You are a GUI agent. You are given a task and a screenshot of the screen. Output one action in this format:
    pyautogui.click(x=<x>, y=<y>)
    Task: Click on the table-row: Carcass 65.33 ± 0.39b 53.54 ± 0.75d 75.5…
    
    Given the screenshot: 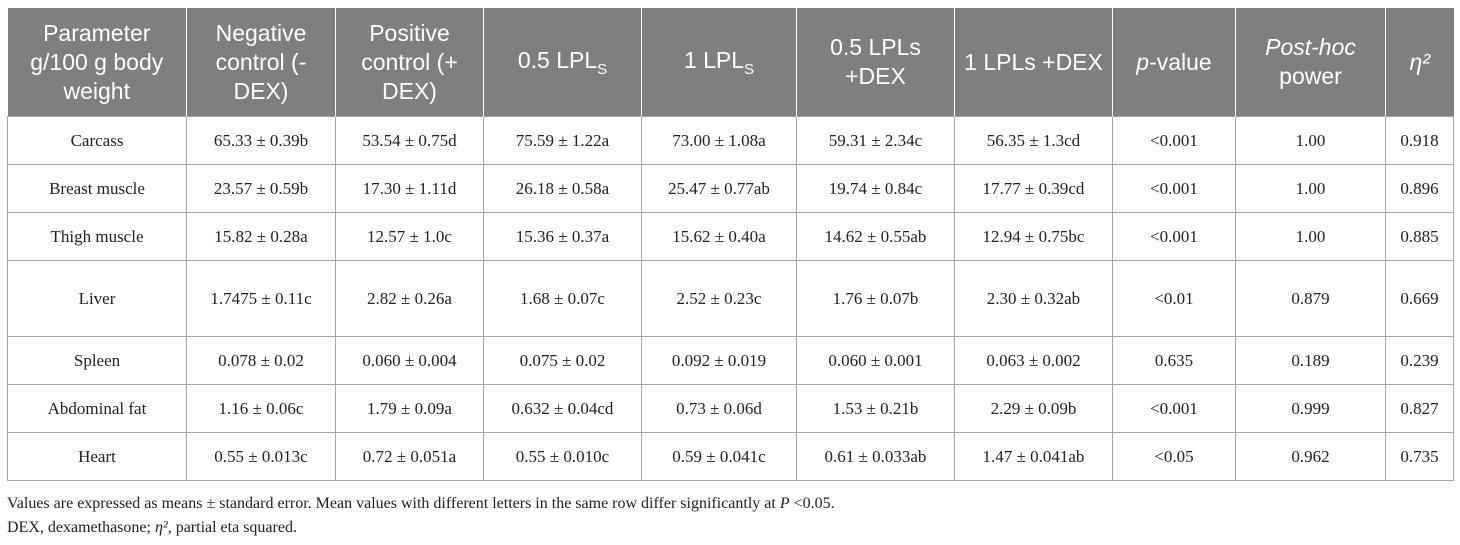 What is the action you would take?
    pyautogui.click(x=730, y=140)
    